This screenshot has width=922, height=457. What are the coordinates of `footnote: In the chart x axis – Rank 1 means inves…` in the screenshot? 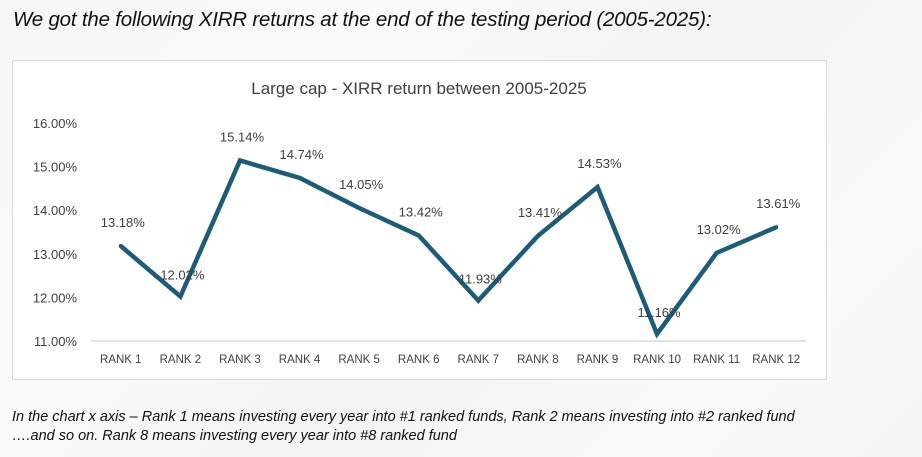 It's located at (462, 427).